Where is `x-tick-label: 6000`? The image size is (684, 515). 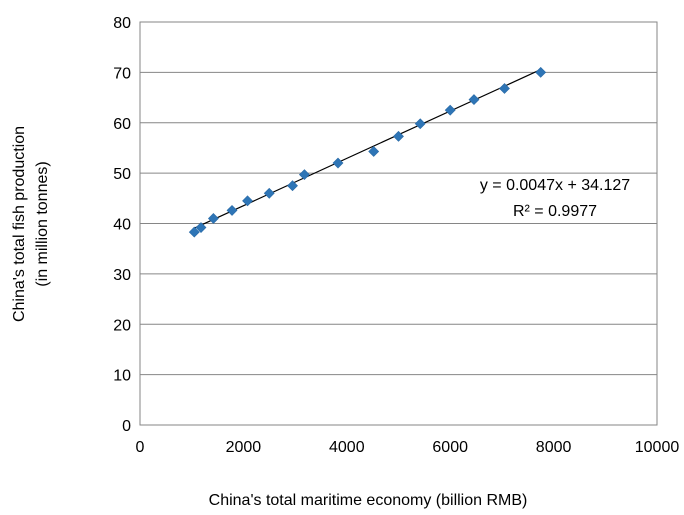 x-tick-label: 6000 is located at coordinates (450, 447).